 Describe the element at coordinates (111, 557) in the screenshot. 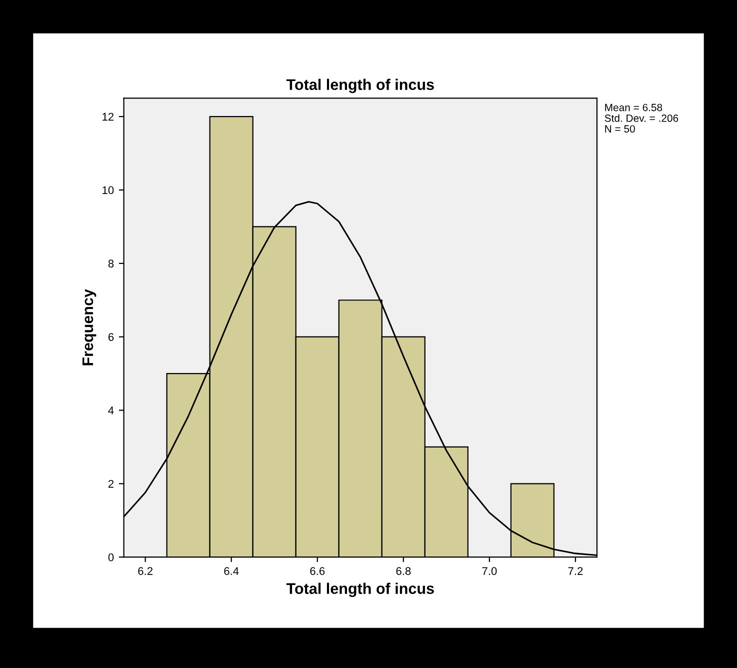

I see `y-tick-label: 0` at that location.